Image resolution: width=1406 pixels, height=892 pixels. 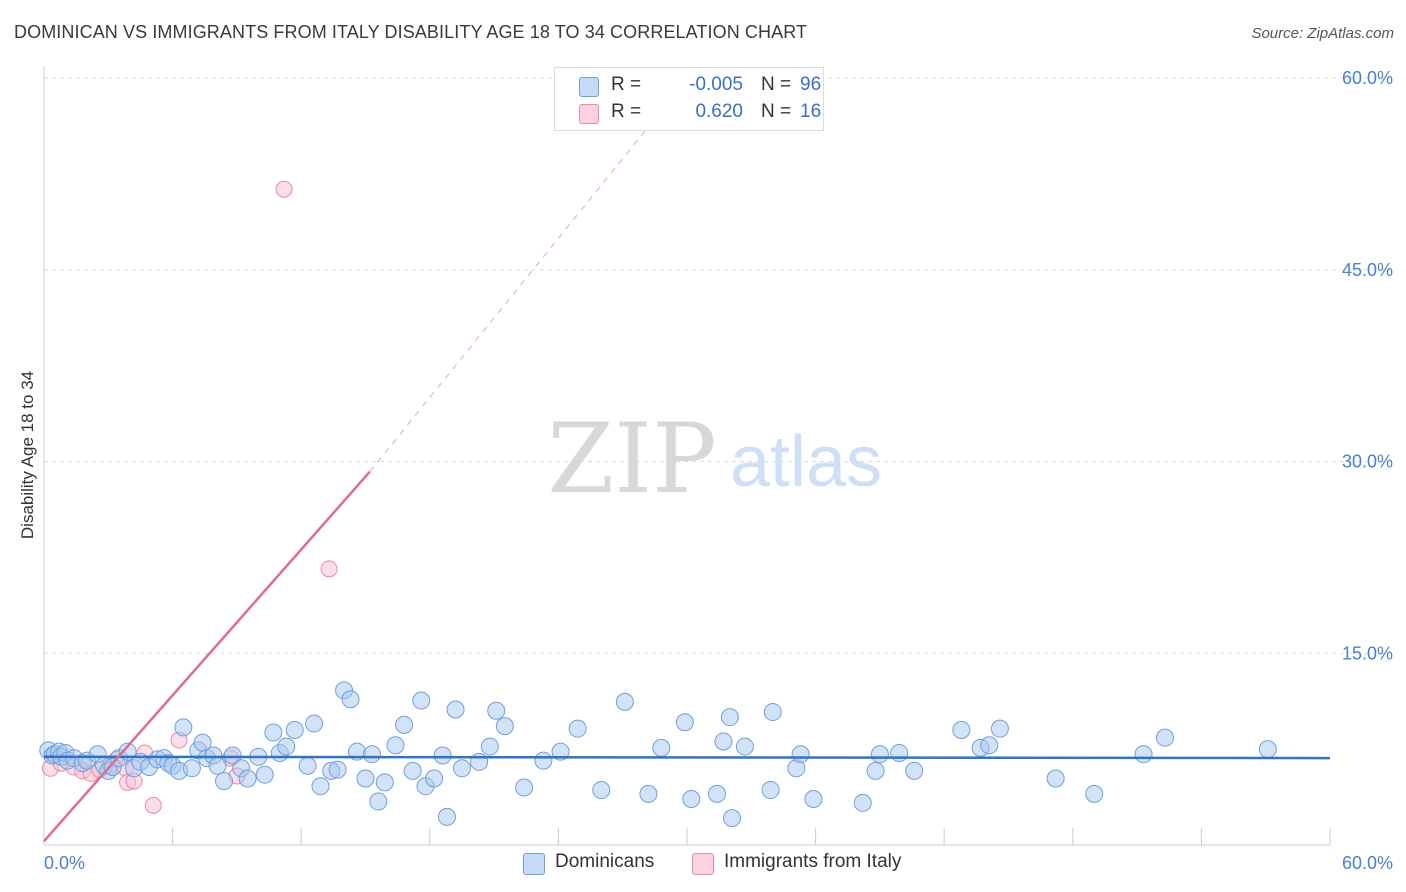 I want to click on legend-n-value: 96, so click(x=811, y=84).